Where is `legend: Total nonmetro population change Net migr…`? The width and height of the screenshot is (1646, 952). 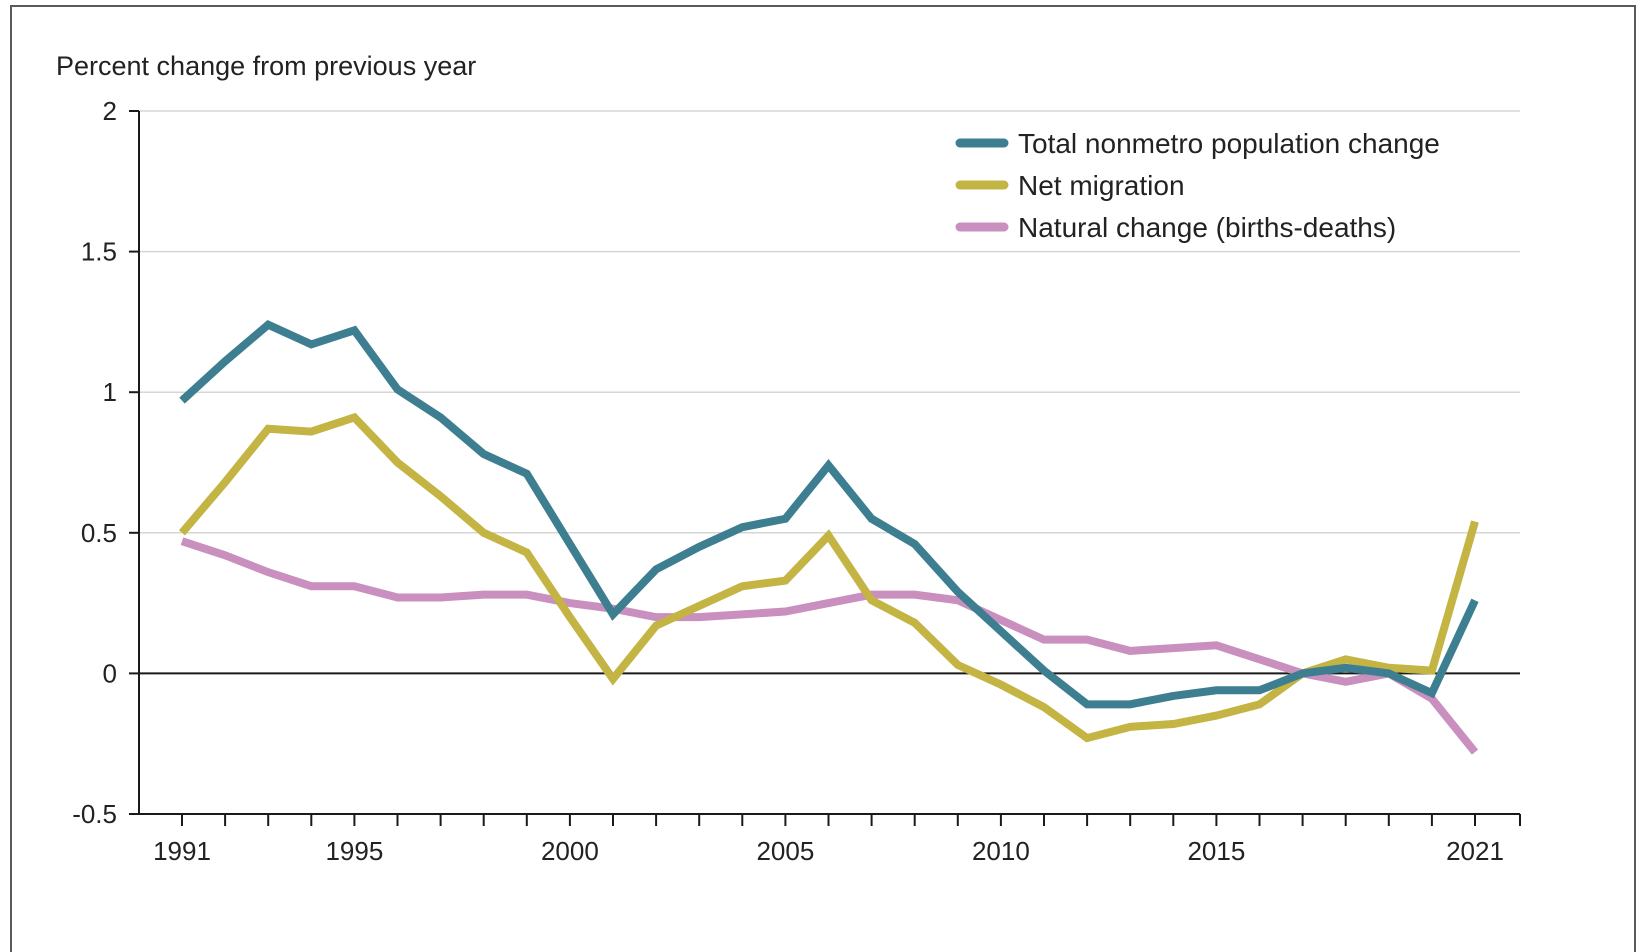
legend: Total nonmetro population change Net migr… is located at coordinates (1197, 185).